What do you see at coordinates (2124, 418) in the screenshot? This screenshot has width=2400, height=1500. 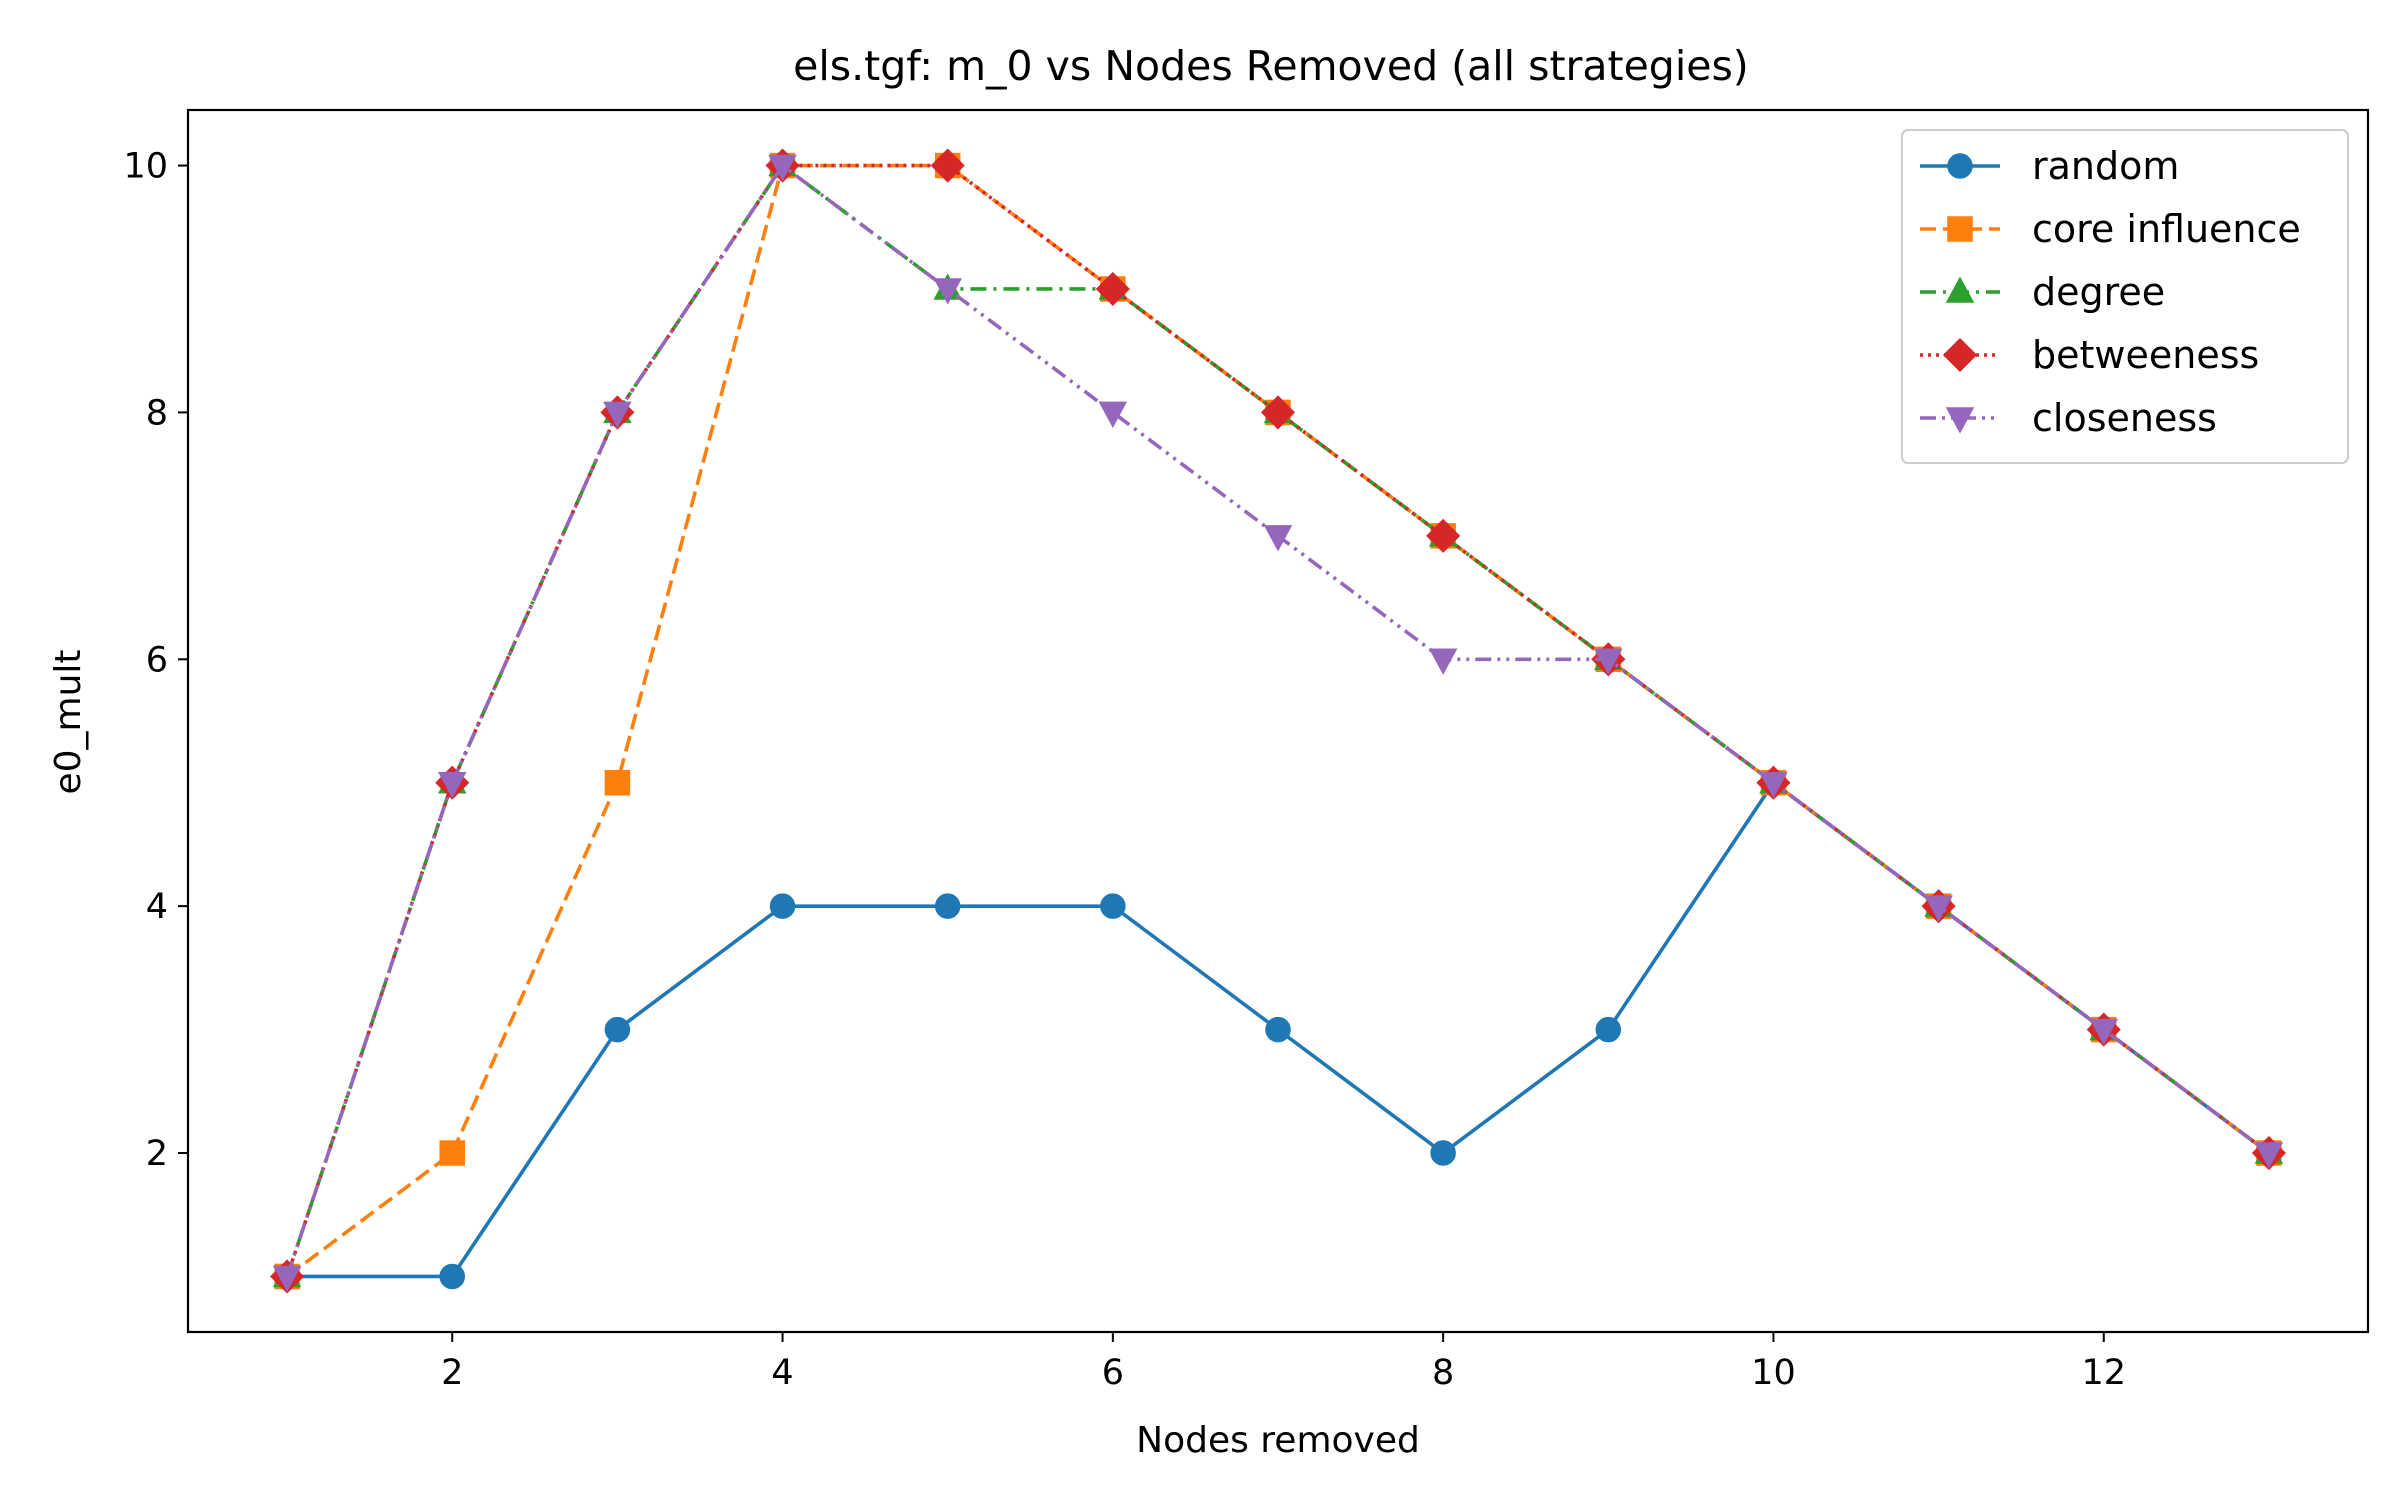 I see `legend-label: closeness` at bounding box center [2124, 418].